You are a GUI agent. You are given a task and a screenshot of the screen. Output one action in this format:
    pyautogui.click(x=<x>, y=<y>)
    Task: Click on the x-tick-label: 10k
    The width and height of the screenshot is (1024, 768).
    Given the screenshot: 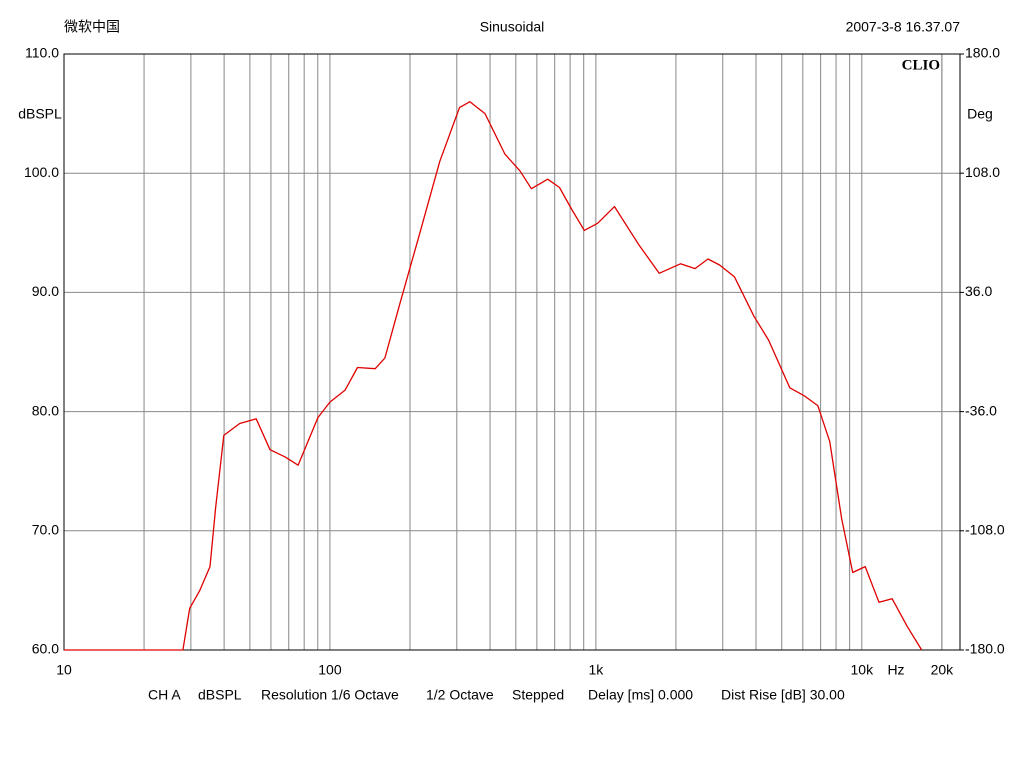 What is the action you would take?
    pyautogui.click(x=863, y=670)
    